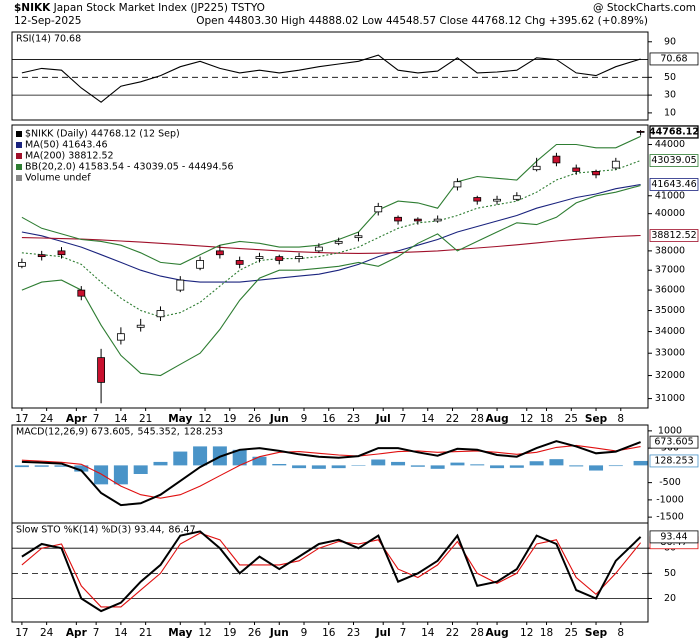 The image size is (700, 639). What do you see at coordinates (330, 572) in the screenshot?
I see `panel-frame` at bounding box center [330, 572].